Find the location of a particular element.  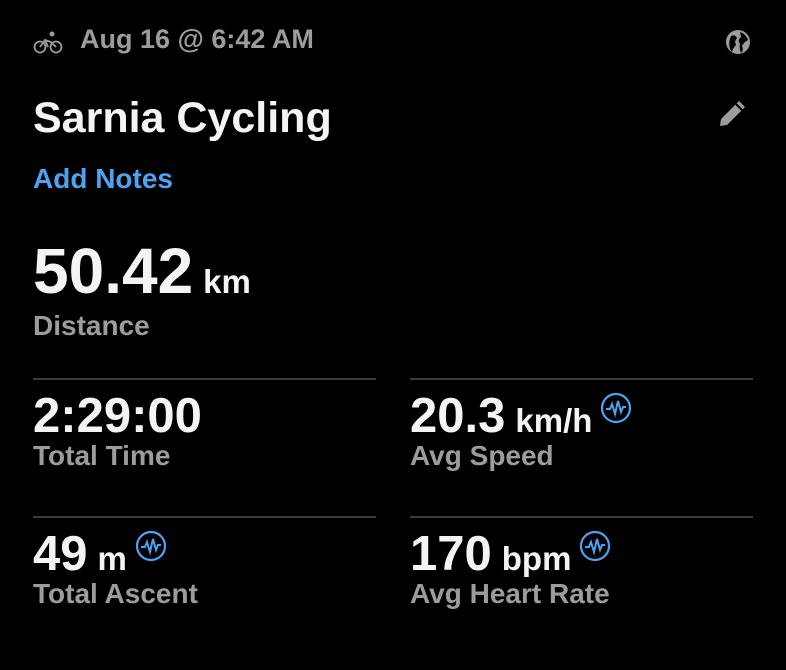

avg-speed-unit: km/h is located at coordinates (554, 420).